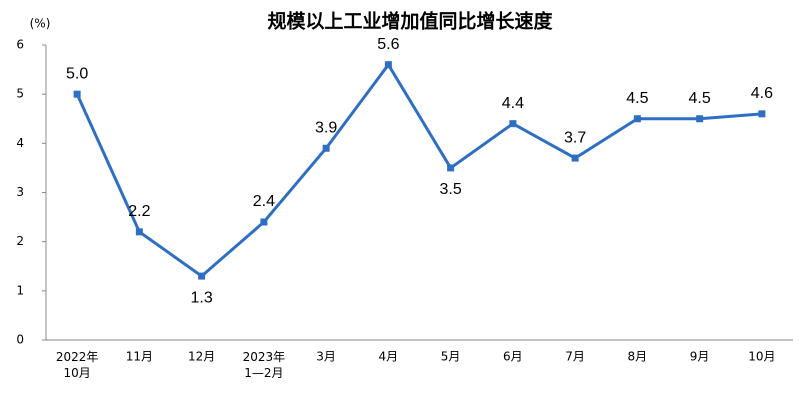 This screenshot has height=400, width=800. I want to click on x-tick-label: 5月, so click(451, 357).